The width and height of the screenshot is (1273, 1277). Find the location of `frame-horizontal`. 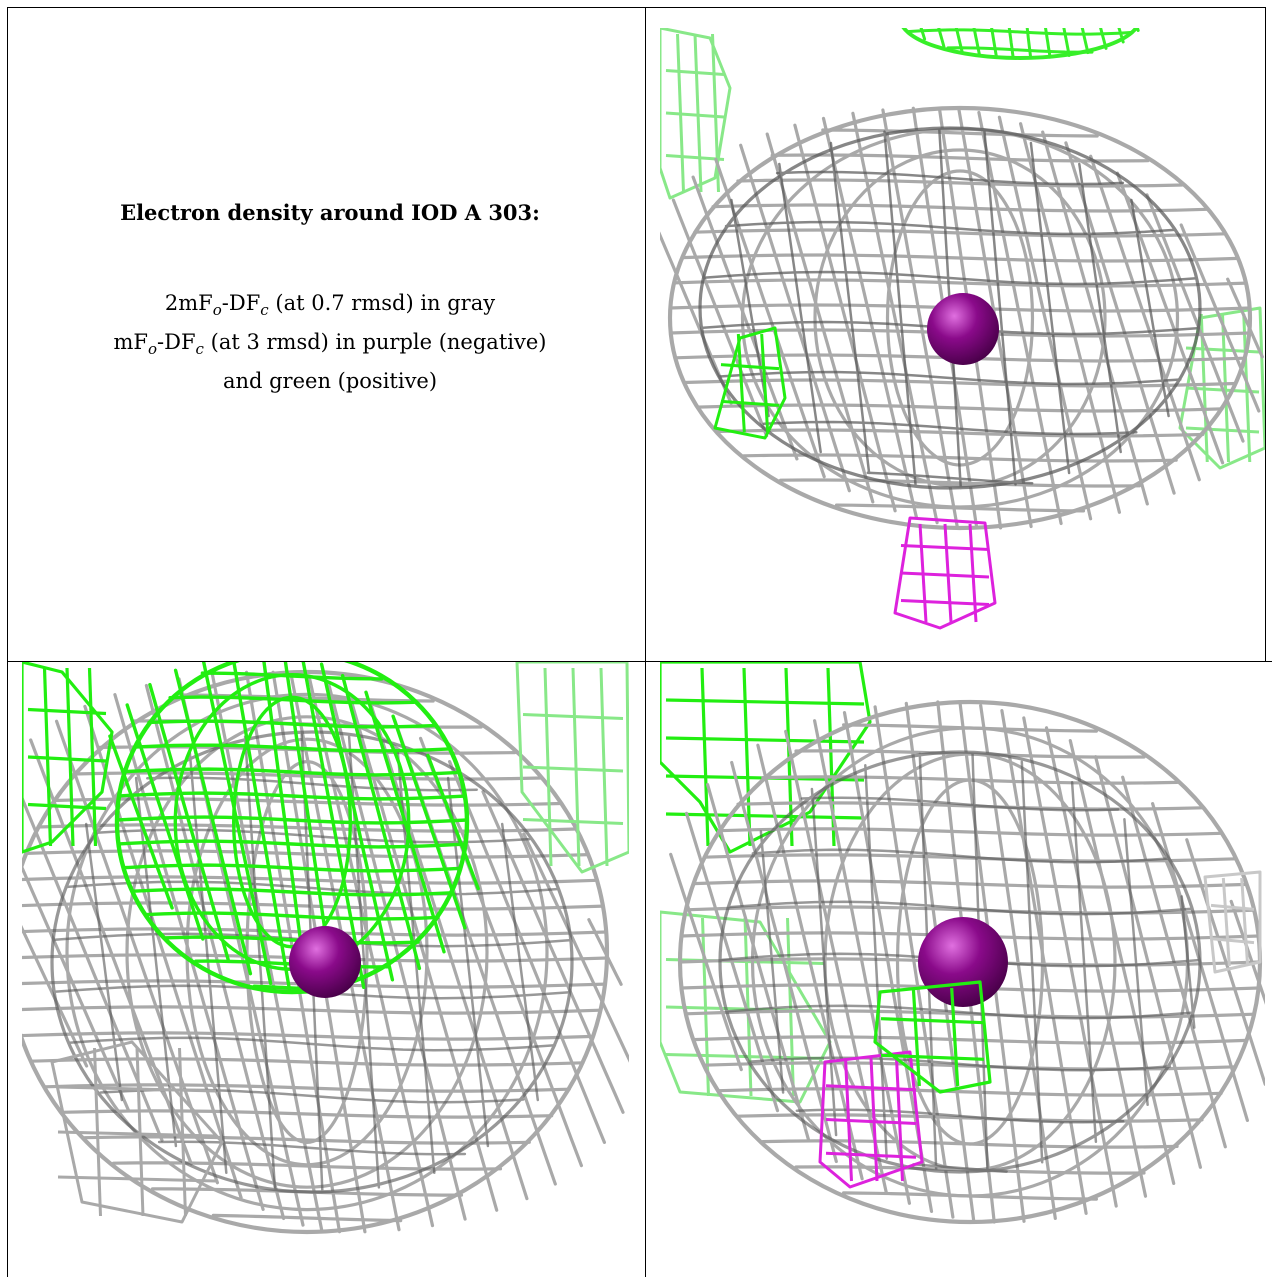

frame-horizontal is located at coordinates (639, 661).